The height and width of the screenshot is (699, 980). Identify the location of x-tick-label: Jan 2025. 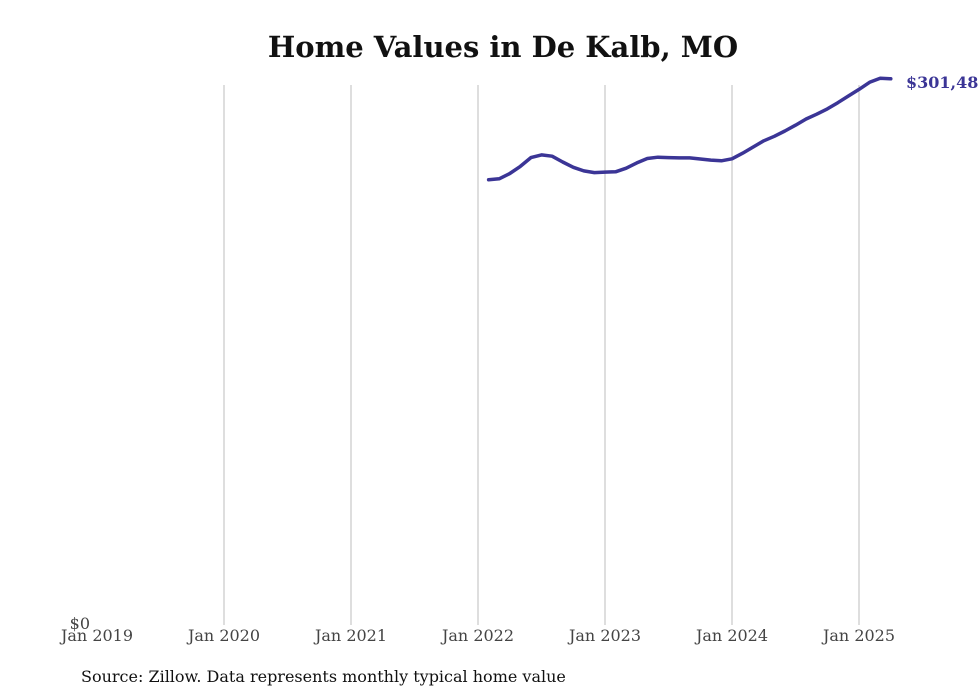
(858, 635).